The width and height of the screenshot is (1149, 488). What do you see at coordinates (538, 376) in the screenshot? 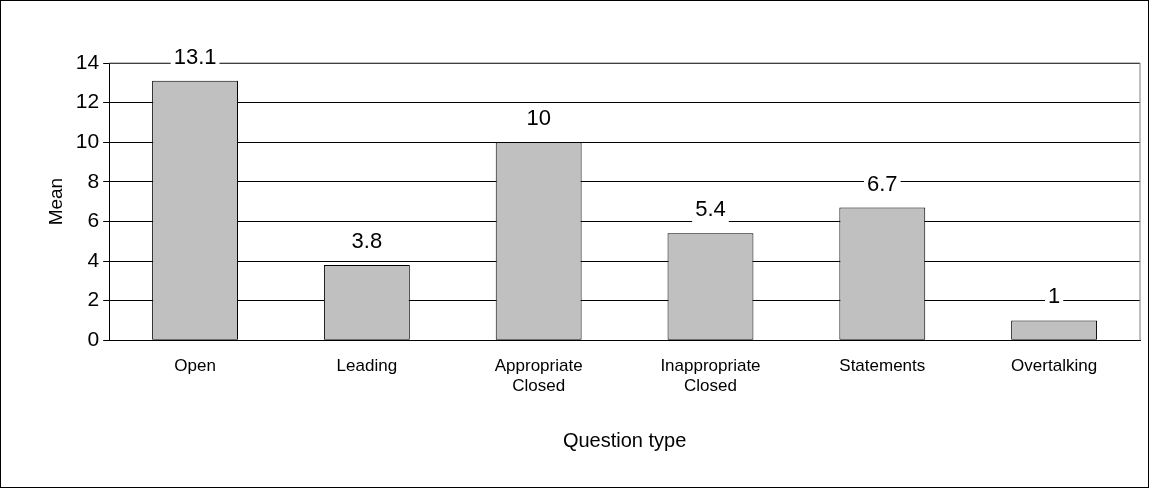
I see `x-tick-label: Appropriate Closed` at bounding box center [538, 376].